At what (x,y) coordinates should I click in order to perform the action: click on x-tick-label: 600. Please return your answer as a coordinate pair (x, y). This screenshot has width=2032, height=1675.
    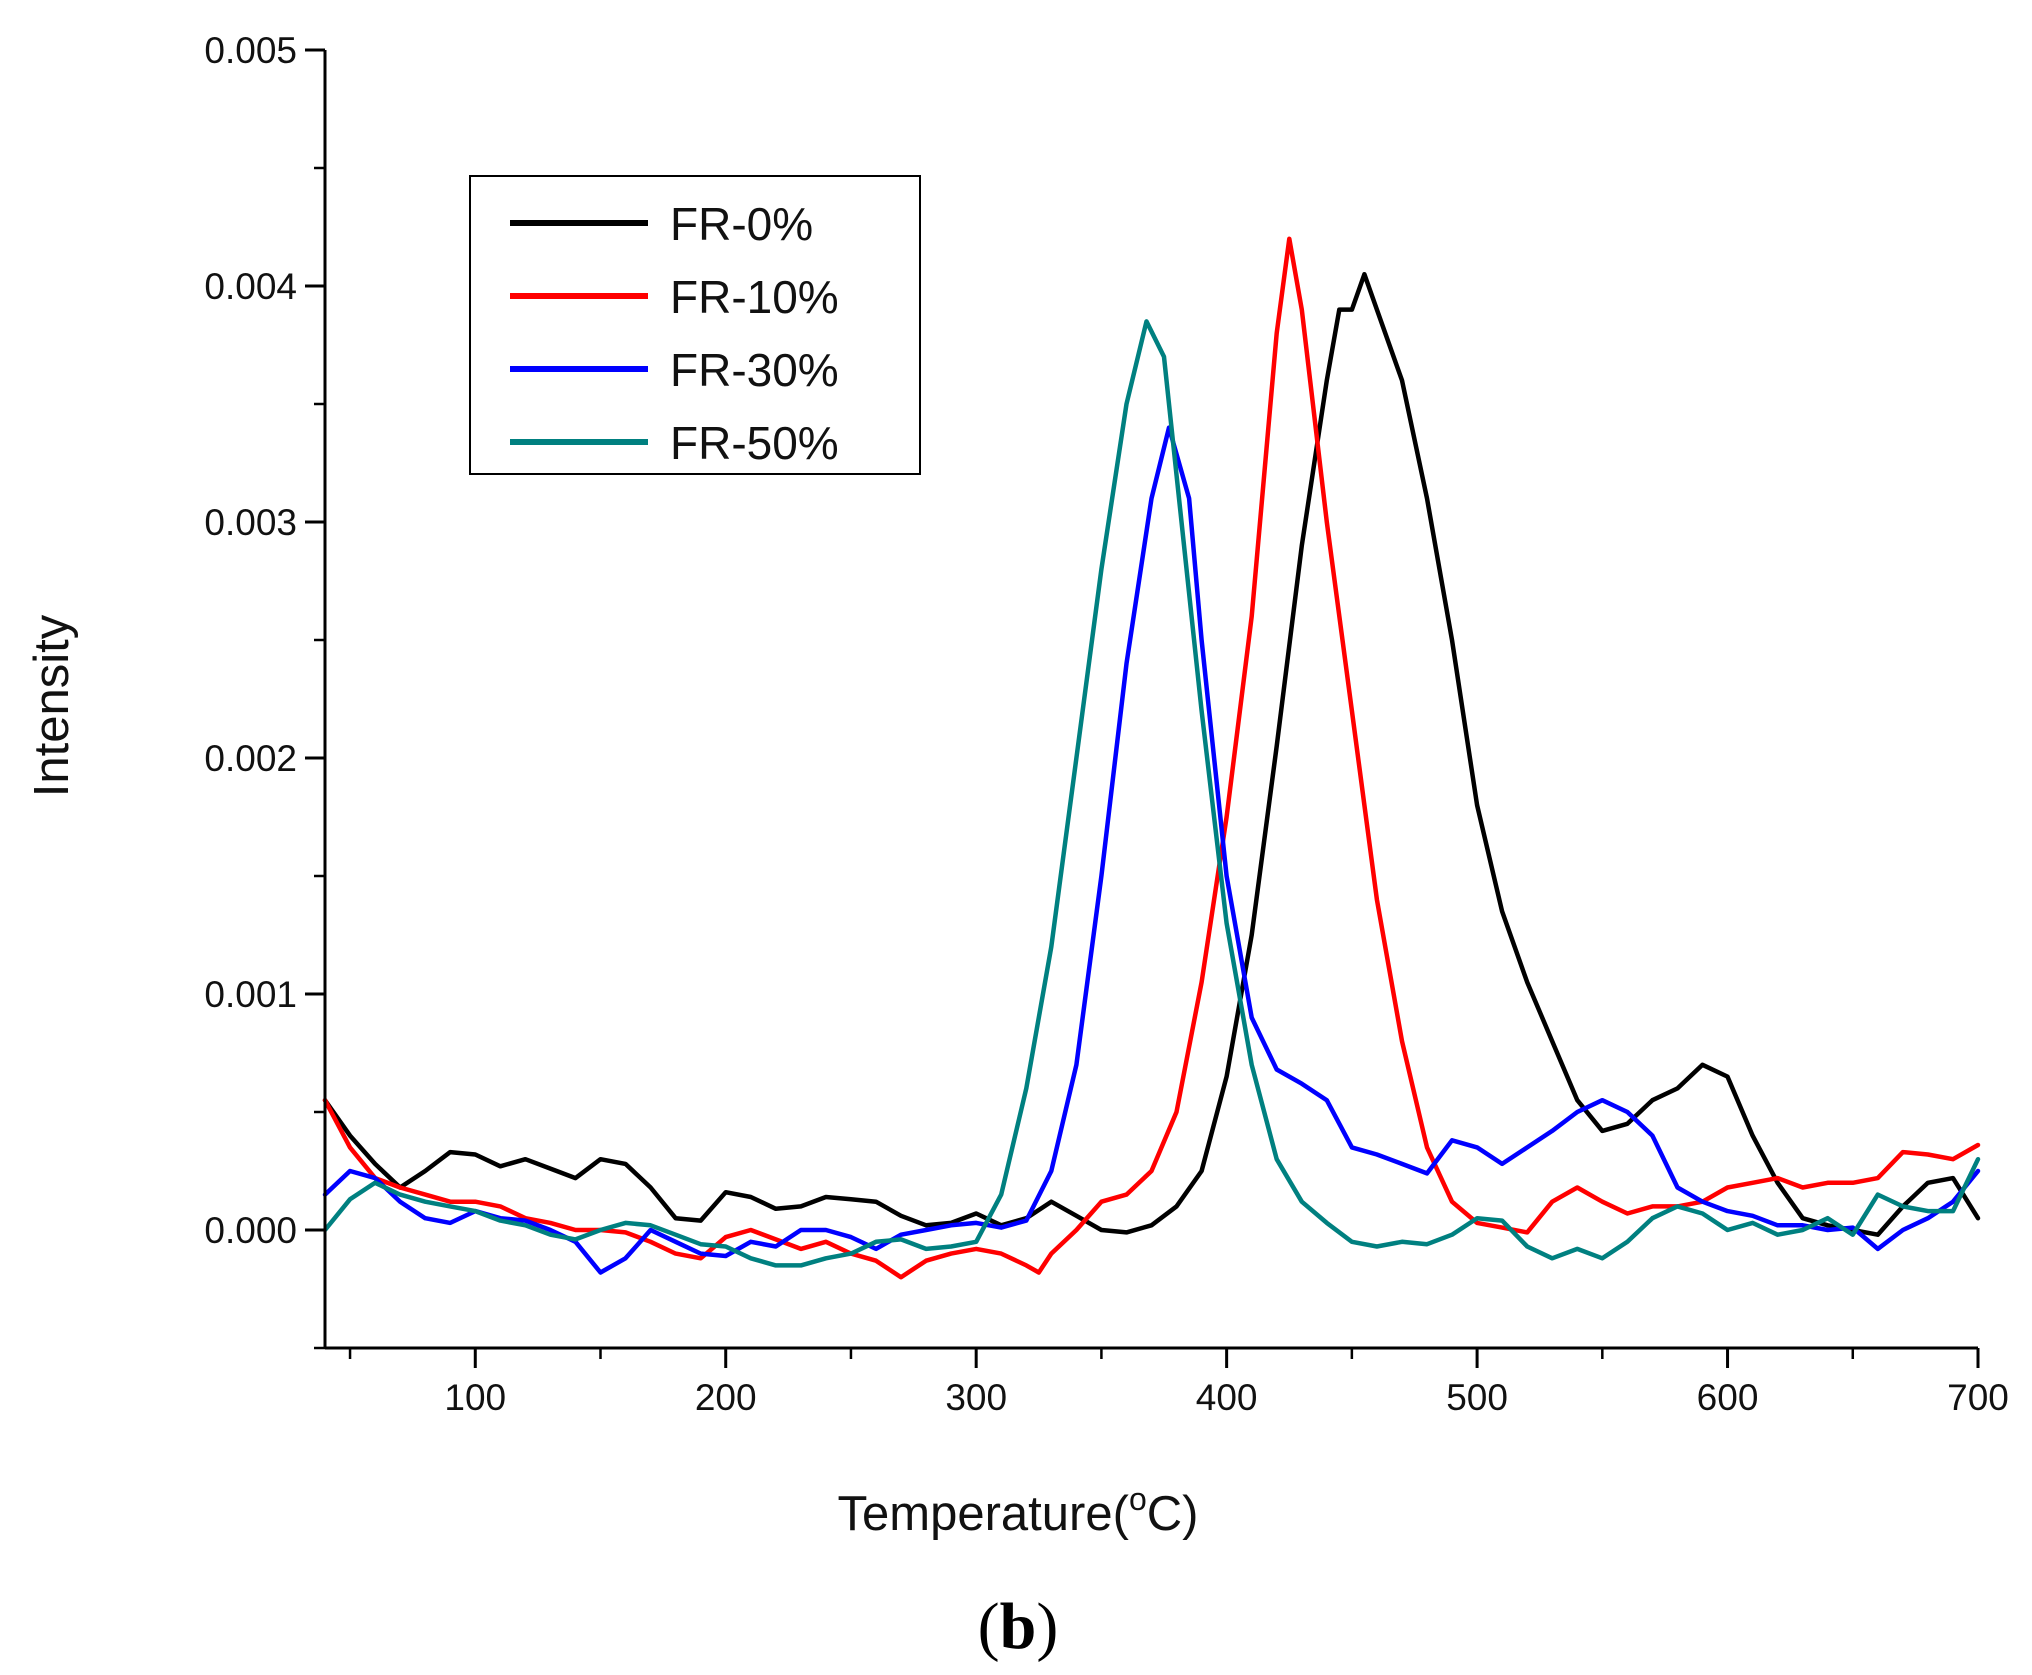
    Looking at the image, I should click on (1728, 1397).